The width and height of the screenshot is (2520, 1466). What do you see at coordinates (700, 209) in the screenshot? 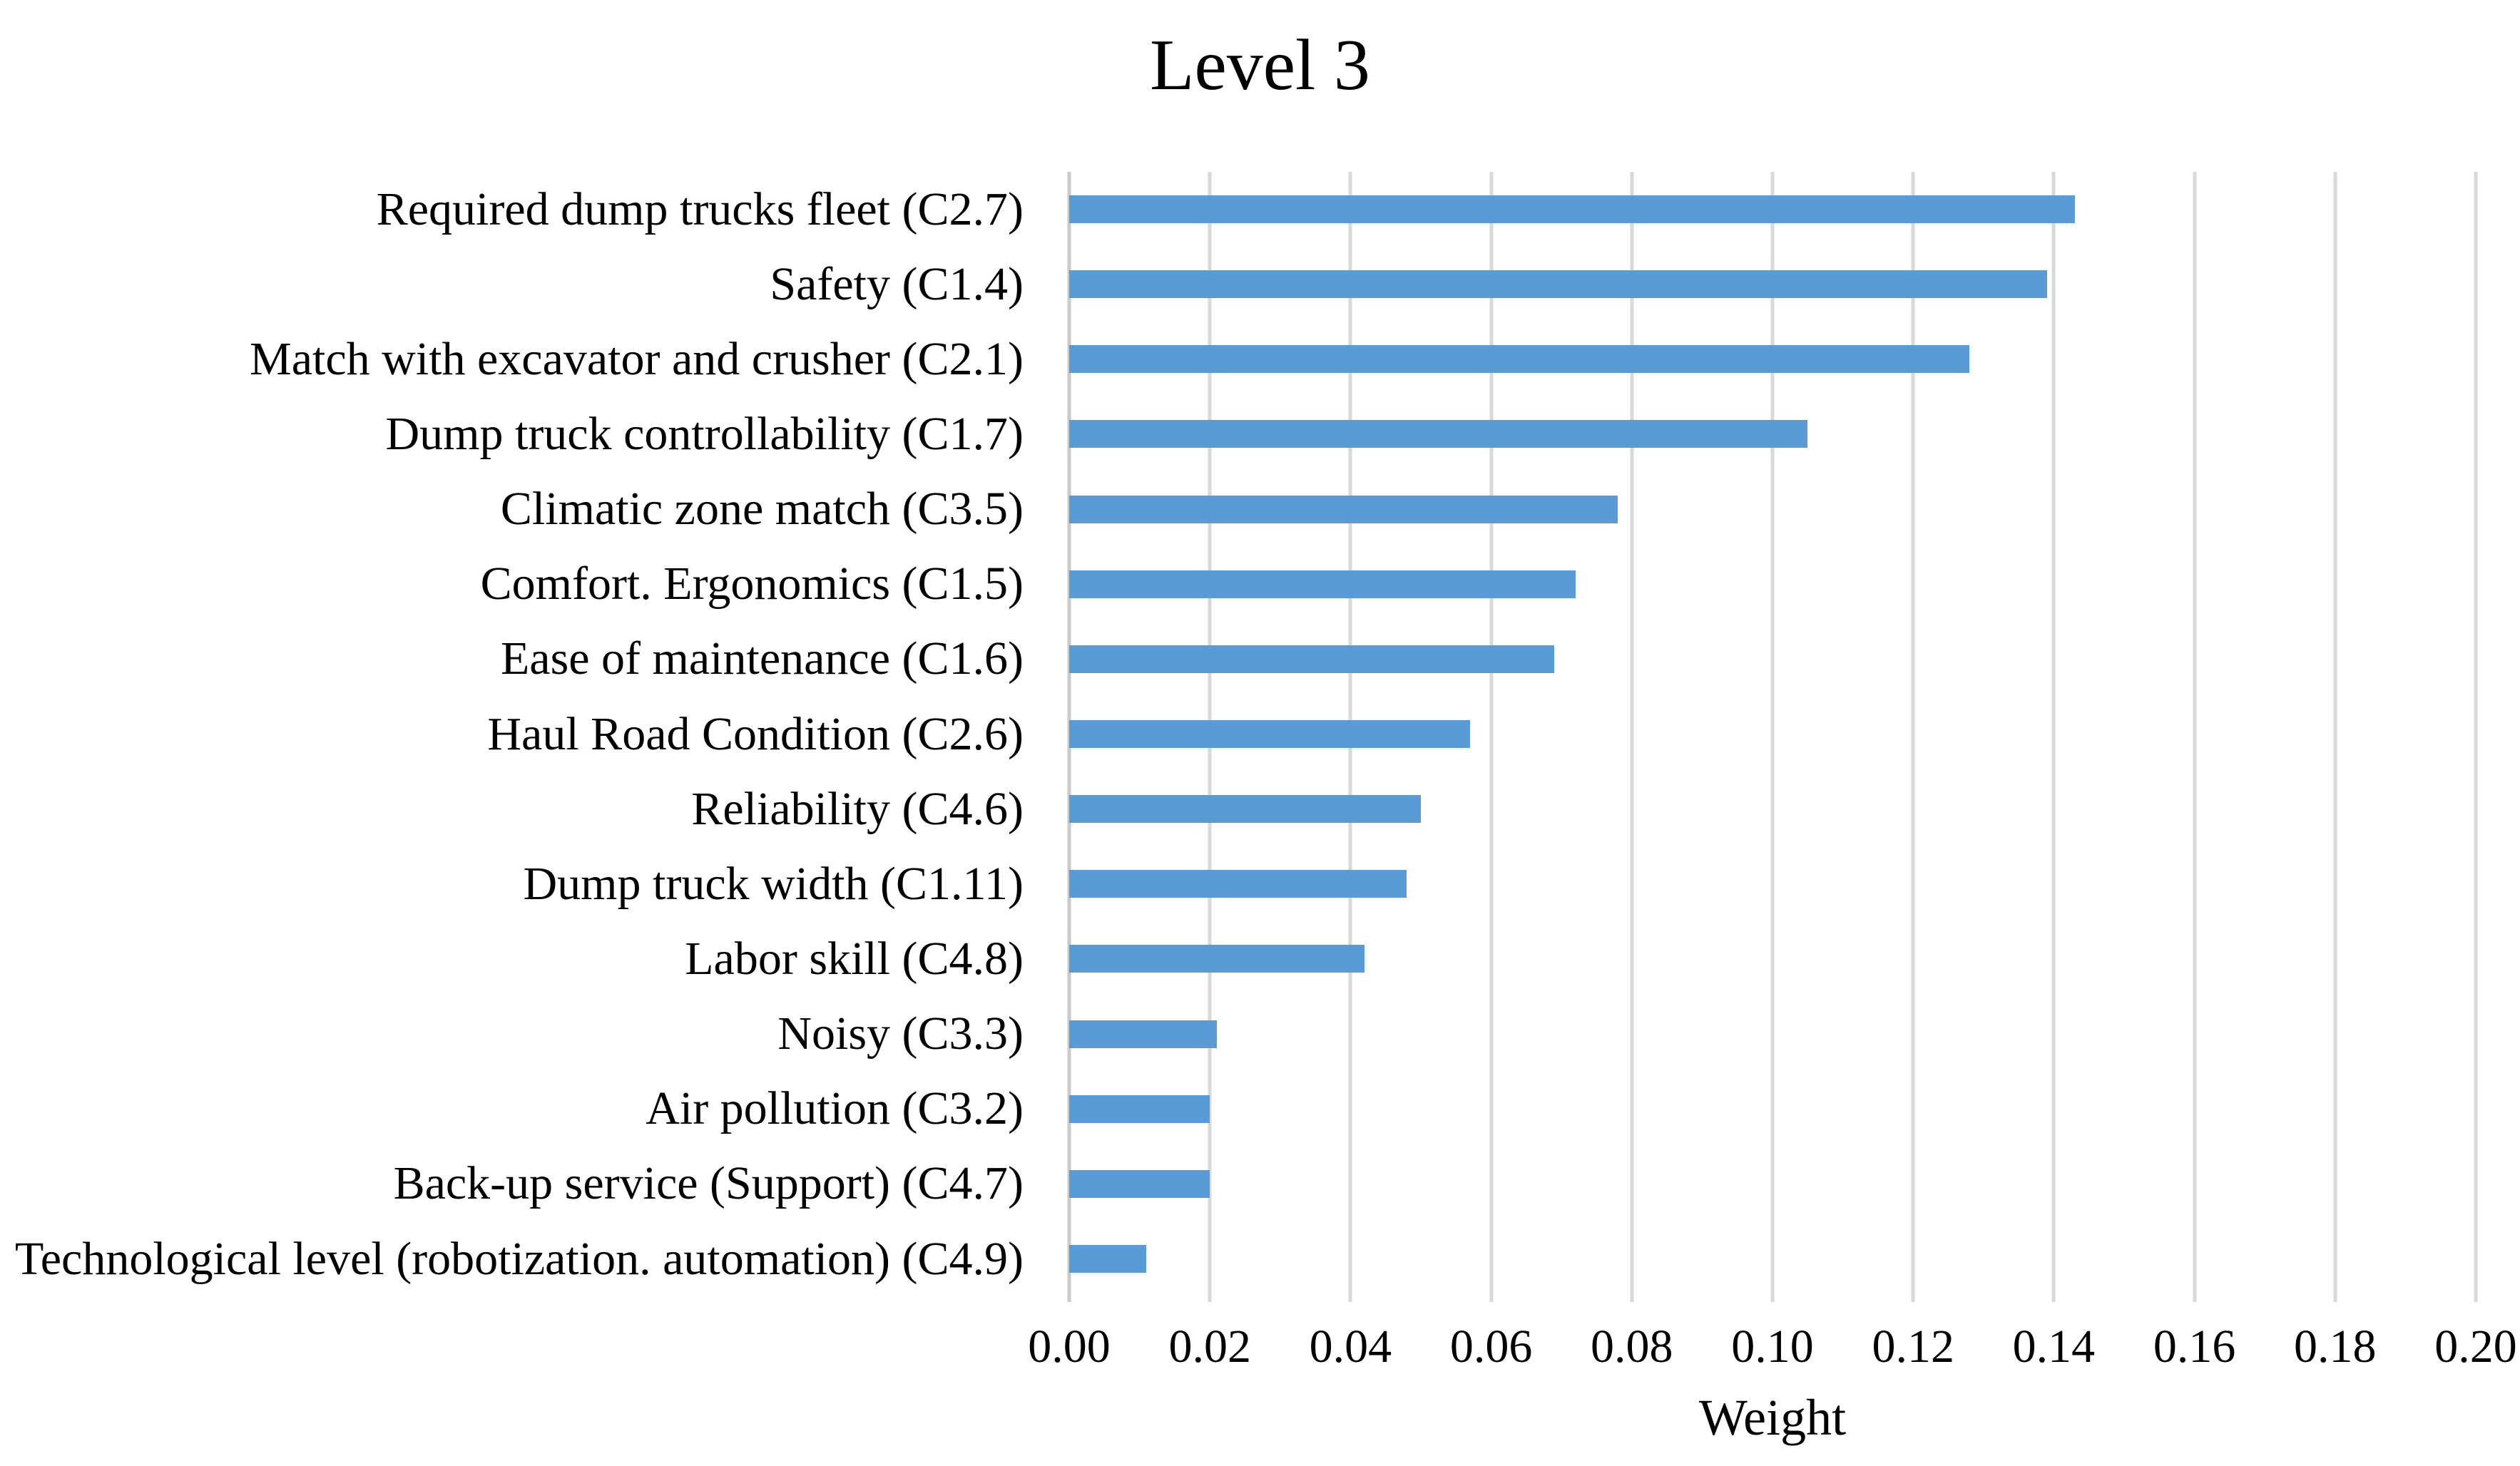
I see `category-label: Required dump trucks fleet (C2.7)` at bounding box center [700, 209].